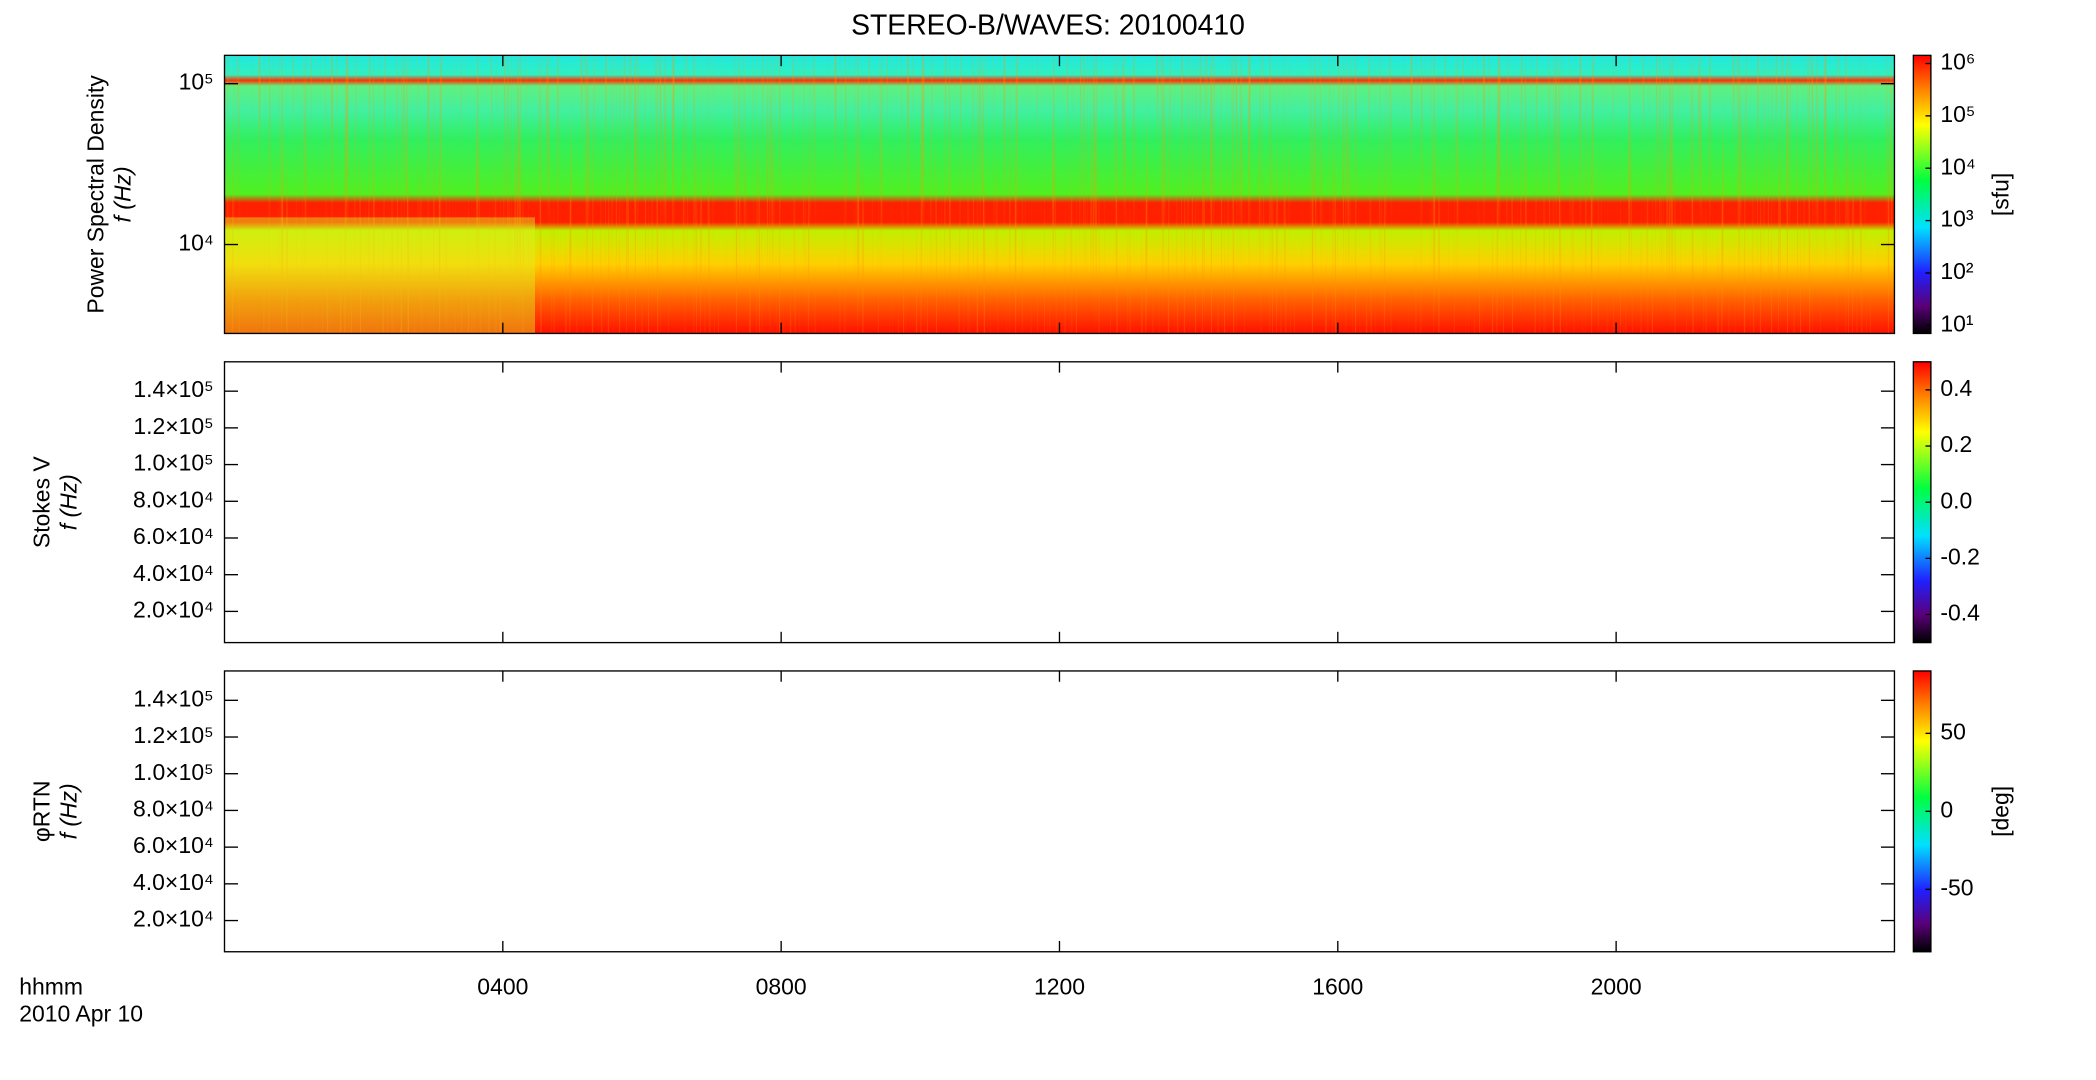  Describe the element at coordinates (1960, 613) in the screenshot. I see `colorbar-tick-label: -0.4` at that location.